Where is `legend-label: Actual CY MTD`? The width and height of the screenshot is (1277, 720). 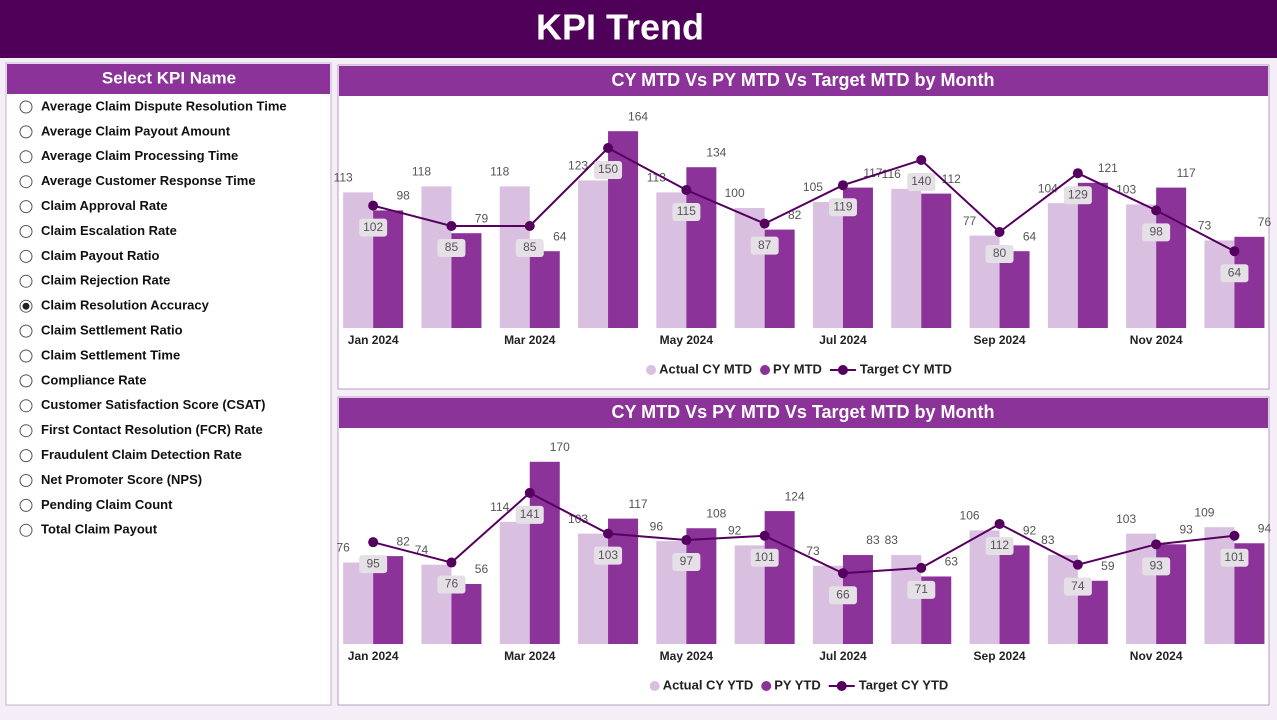 legend-label: Actual CY MTD is located at coordinates (705, 368).